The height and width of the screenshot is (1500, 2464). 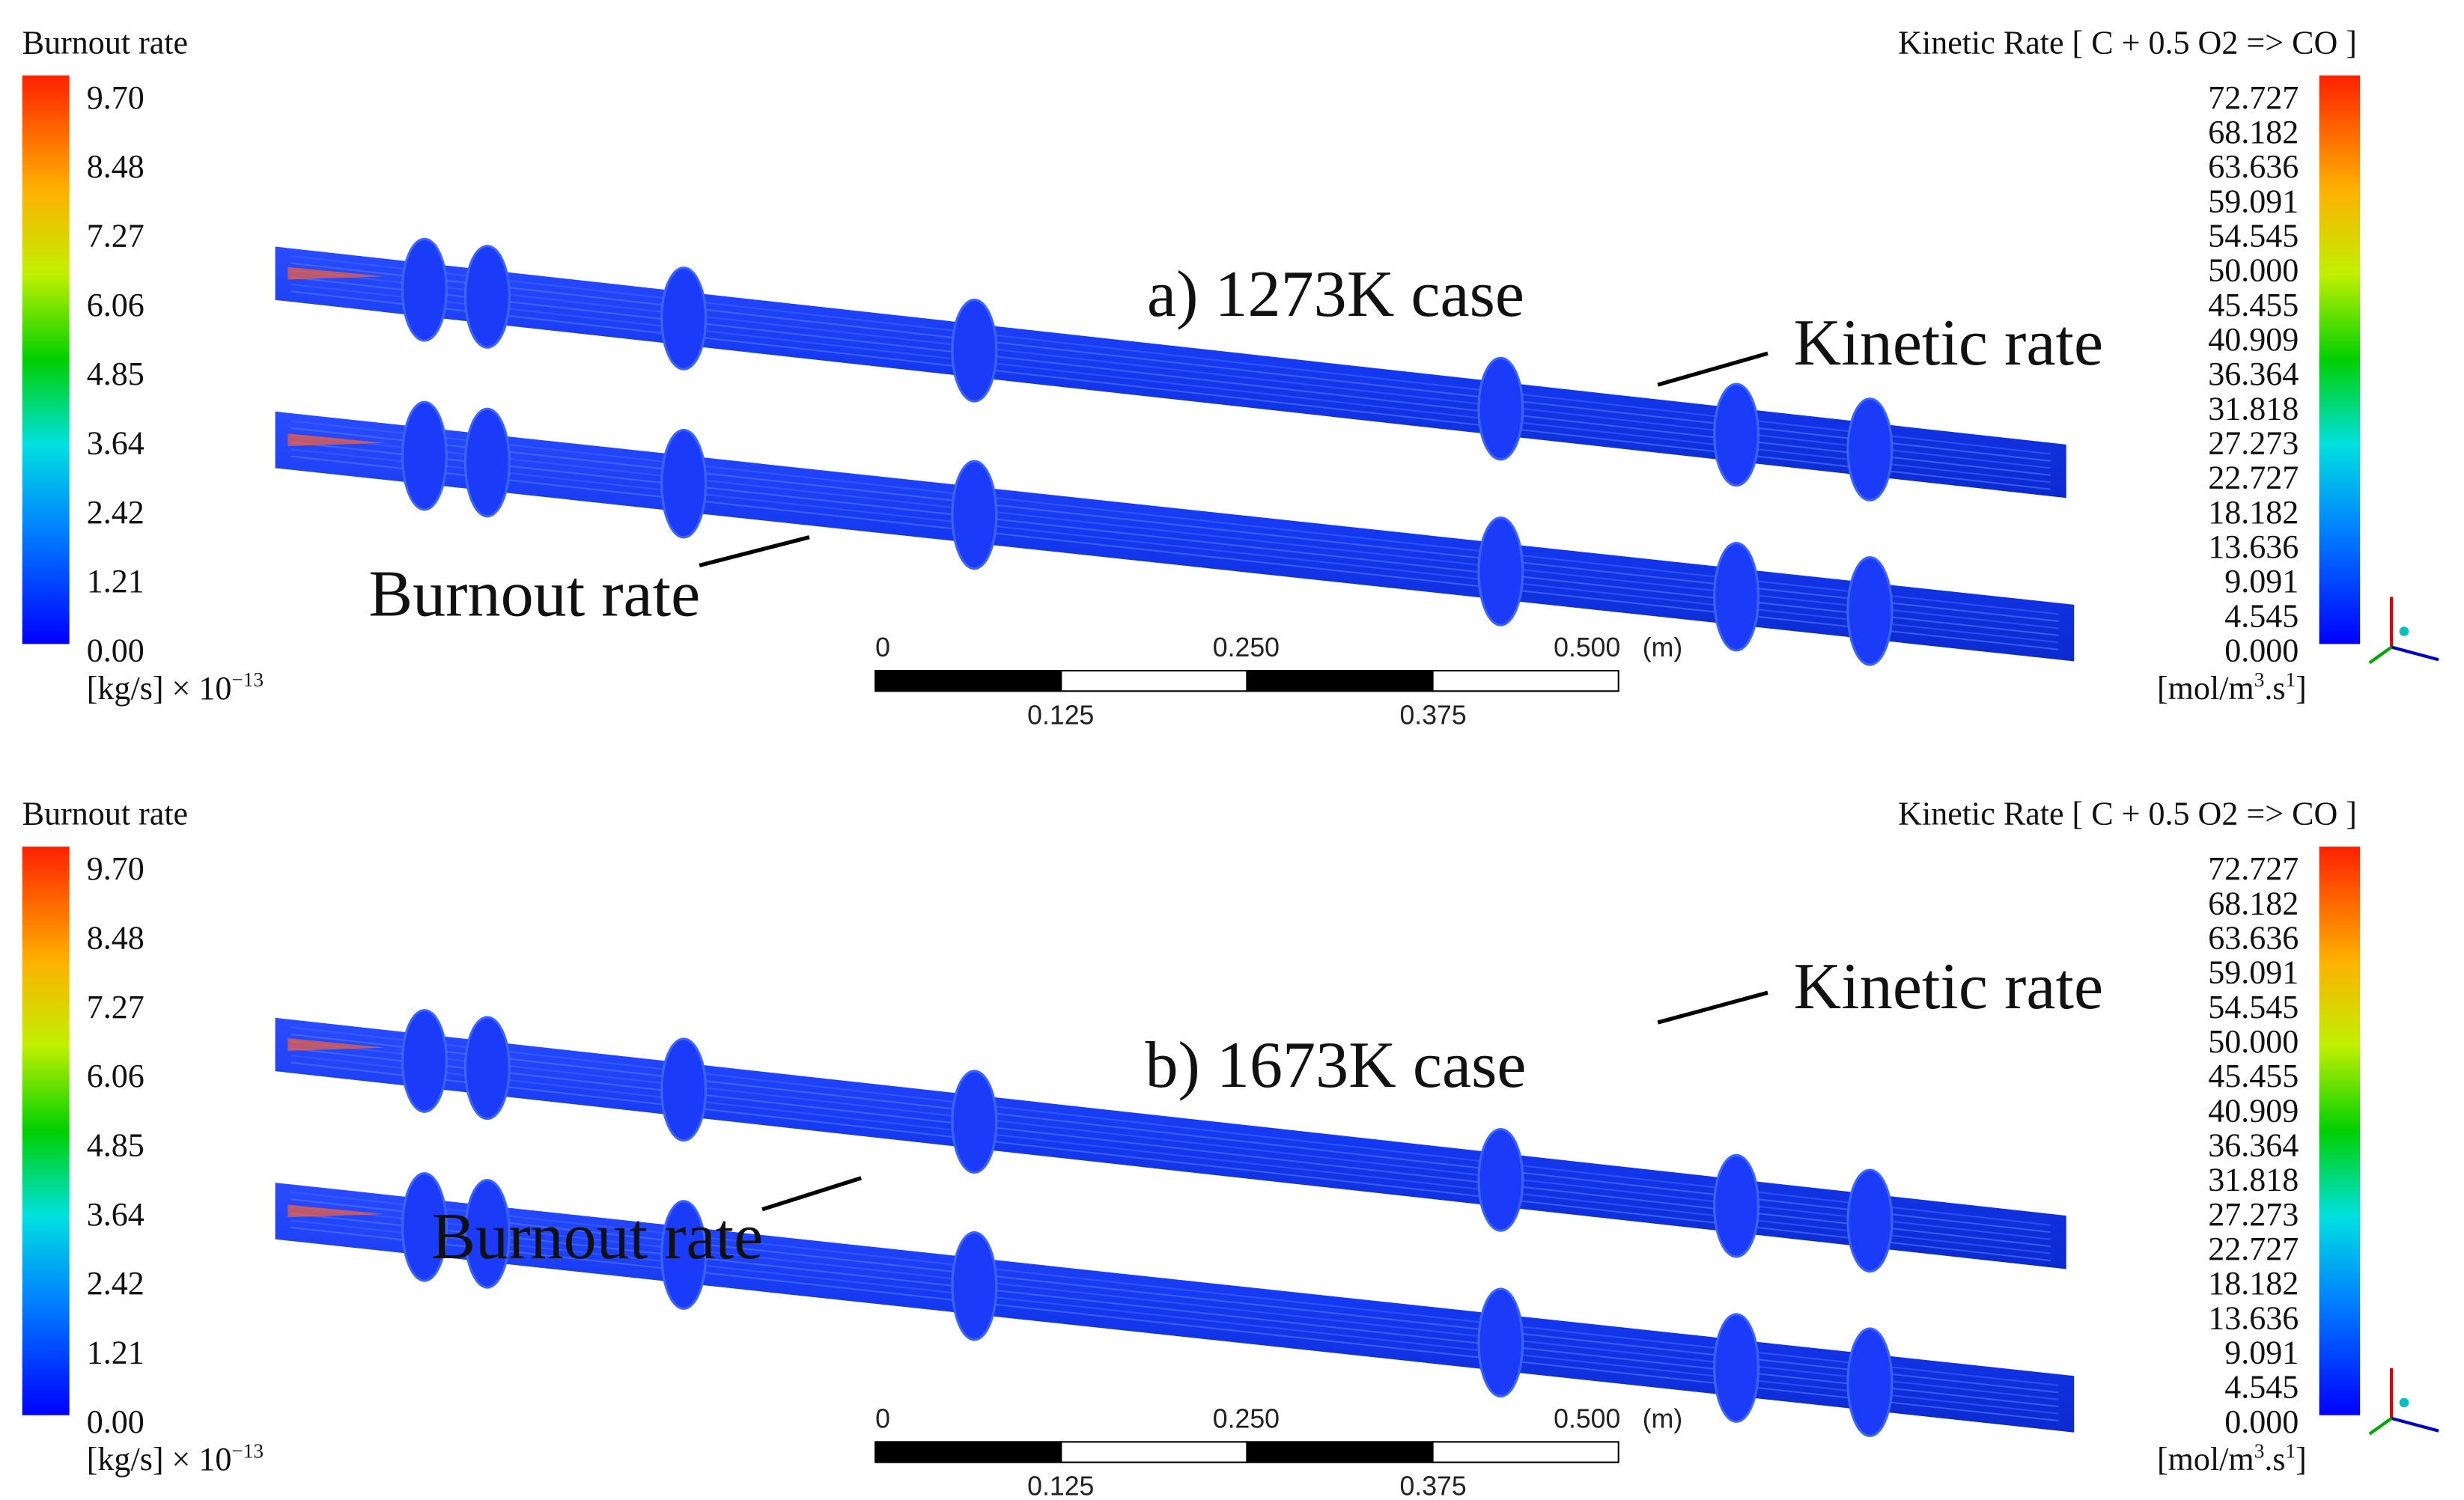 What do you see at coordinates (247, 1451) in the screenshot?
I see `unit-part: −13` at bounding box center [247, 1451].